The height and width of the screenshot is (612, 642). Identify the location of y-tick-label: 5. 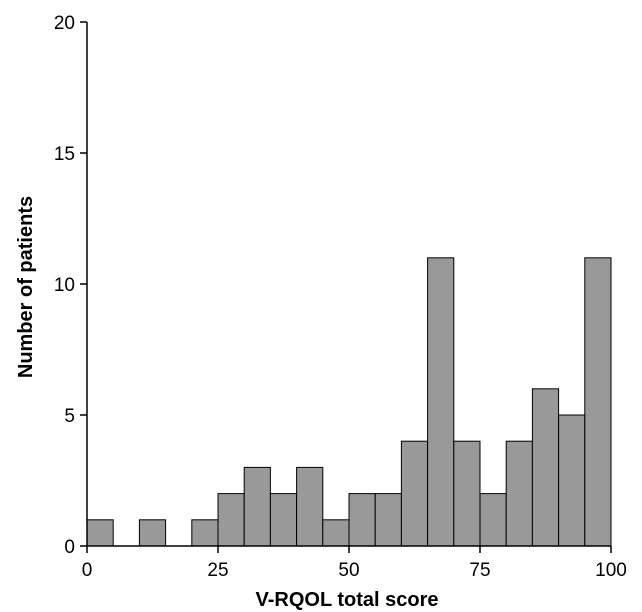
(69, 416).